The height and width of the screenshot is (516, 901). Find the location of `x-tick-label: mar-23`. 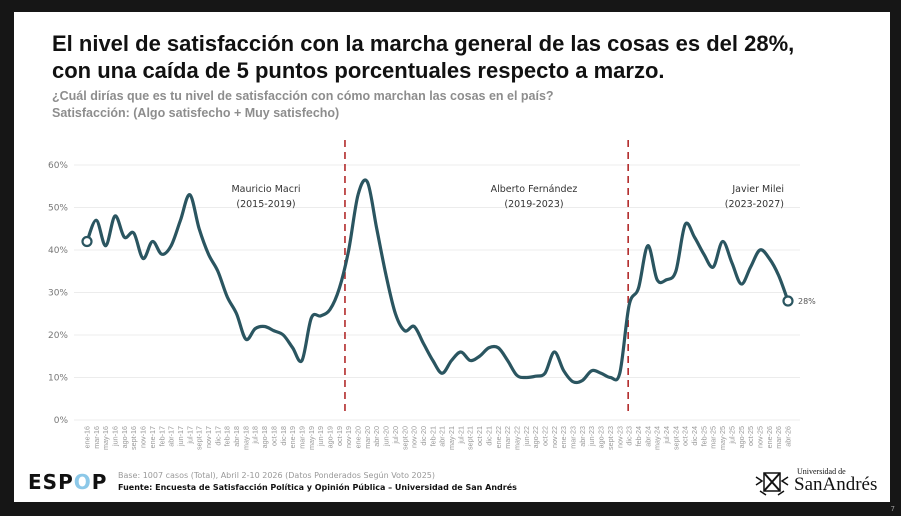

x-tick-label: mar-23 is located at coordinates (573, 437).